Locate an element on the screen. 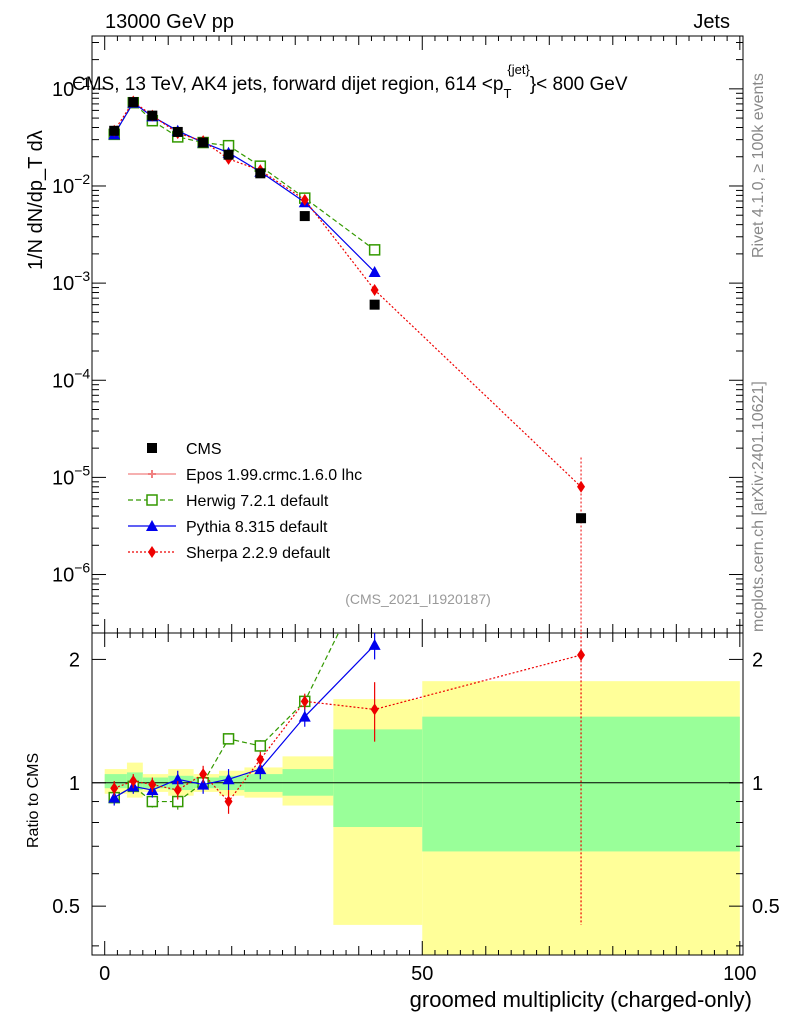  legend-label-2: Pythia 8.315 default is located at coordinates (257, 527).